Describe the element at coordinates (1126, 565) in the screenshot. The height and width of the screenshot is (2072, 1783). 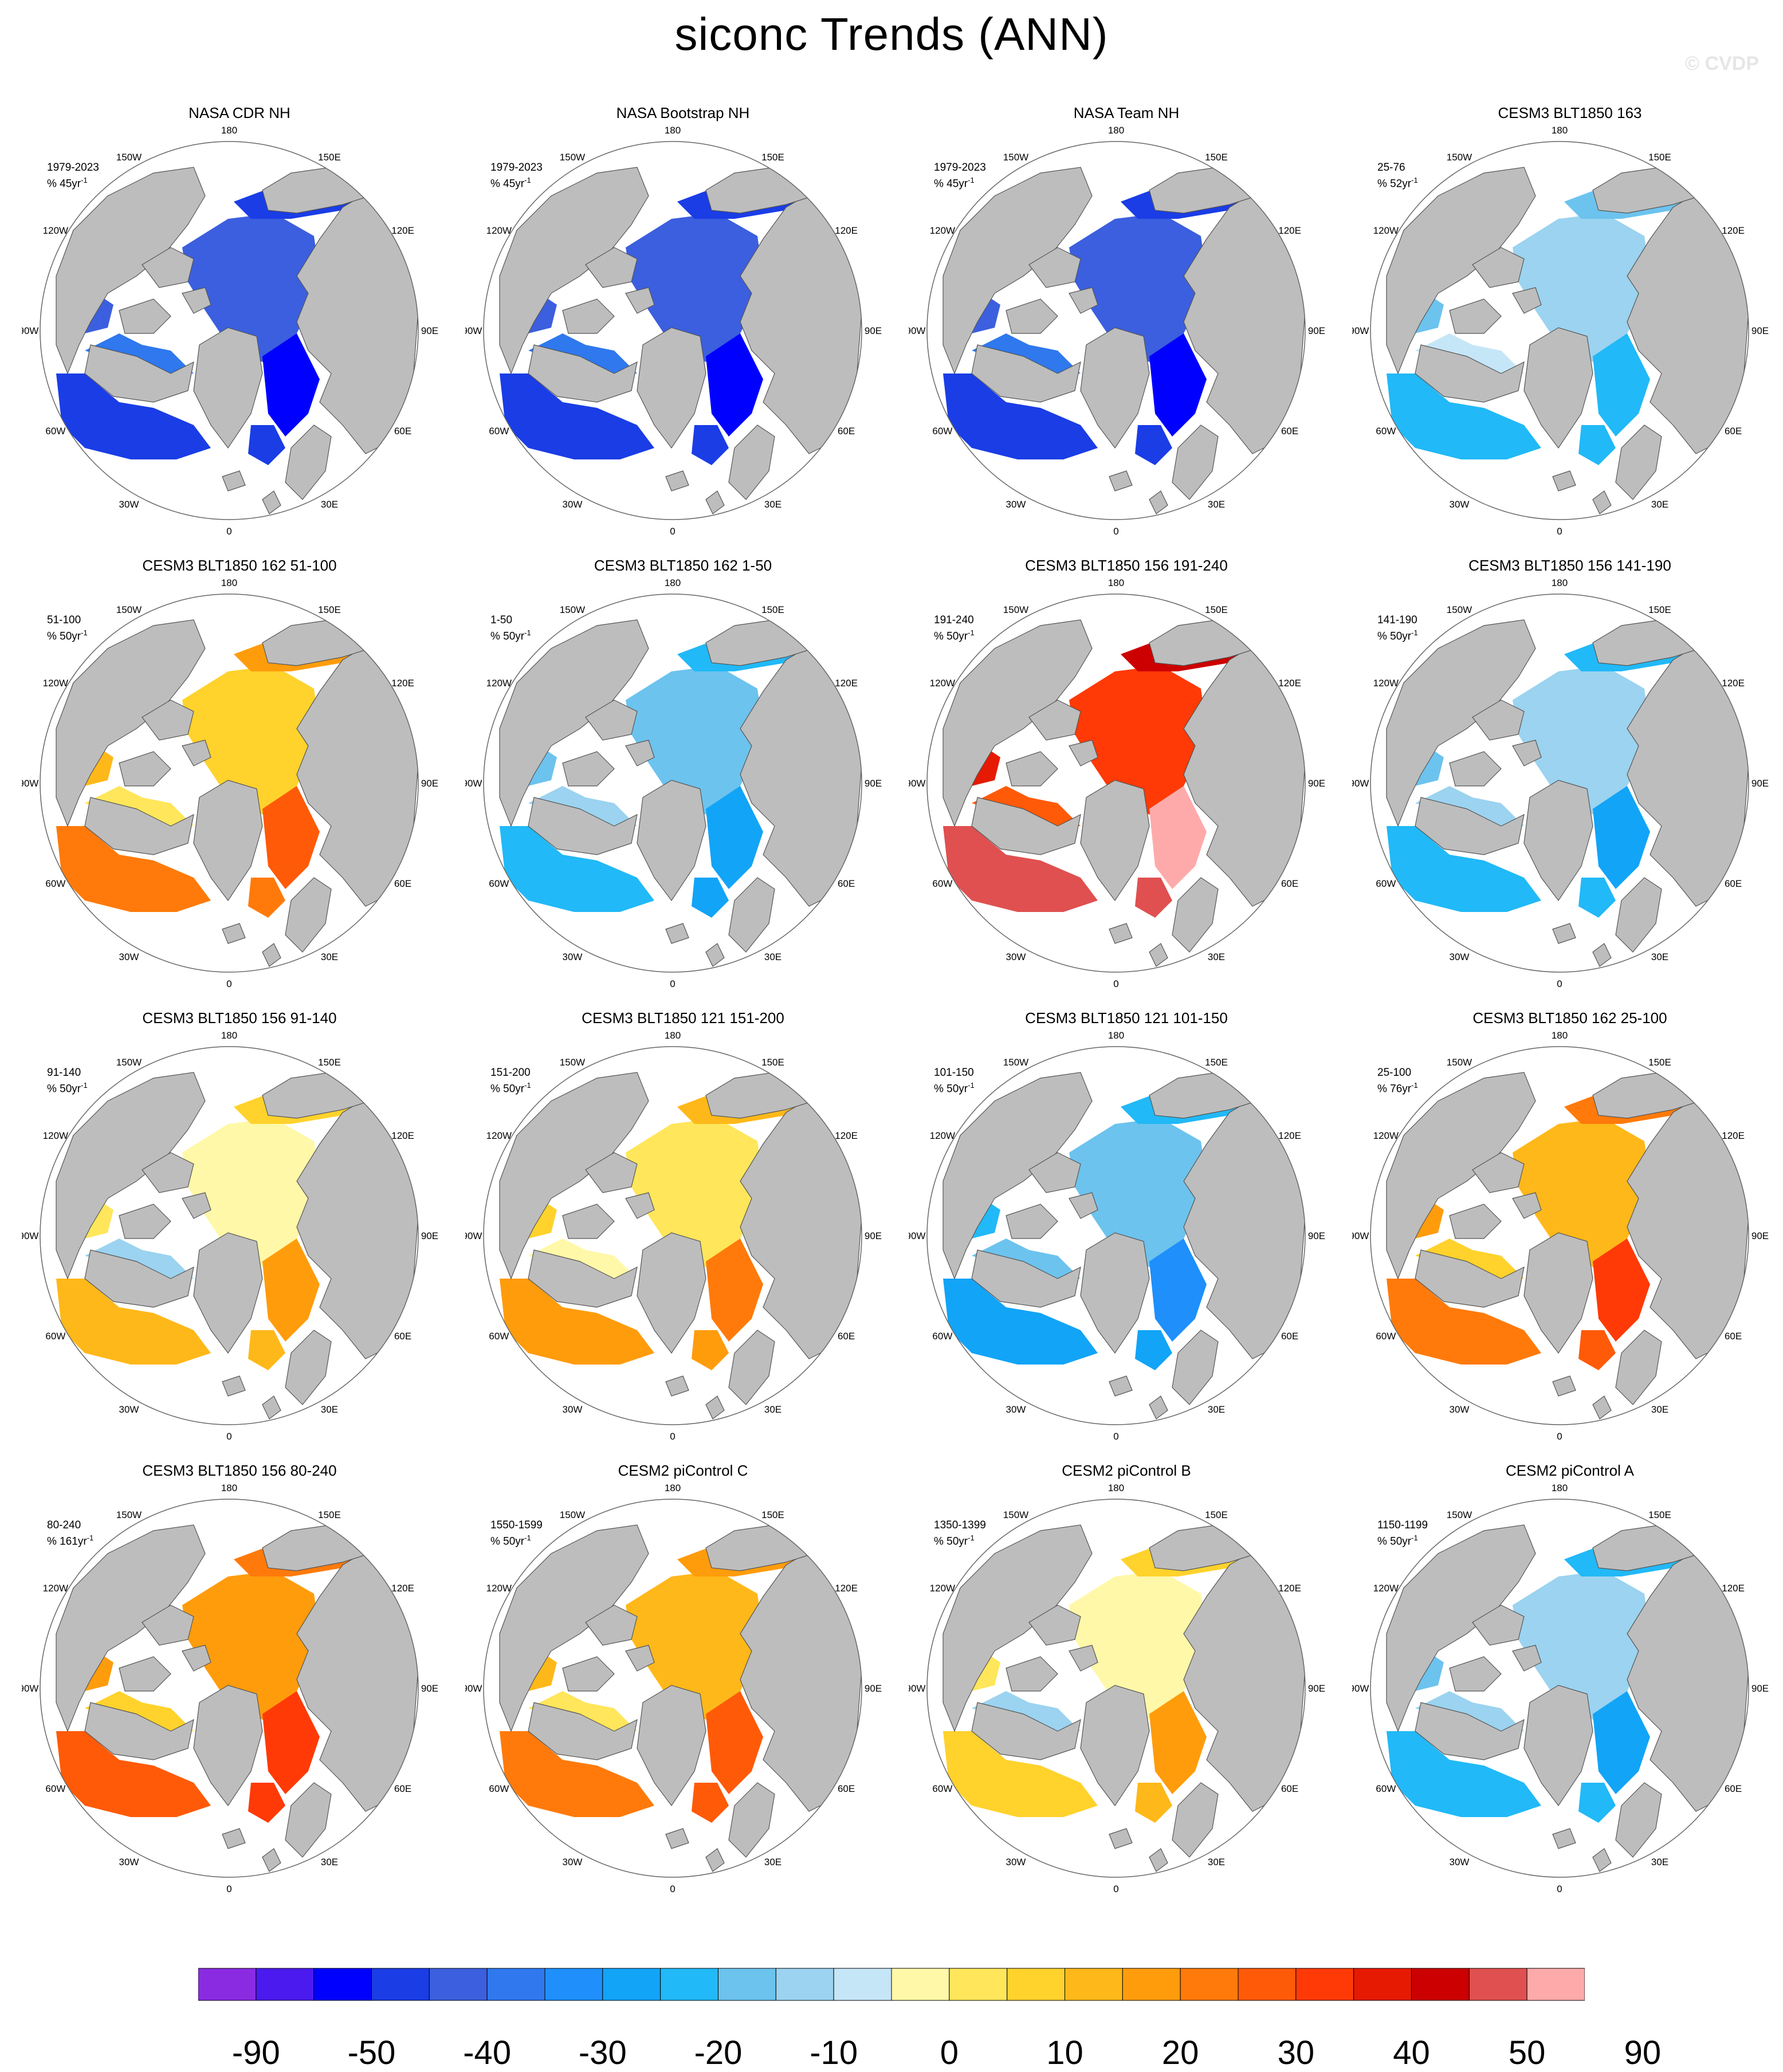
I see `panel-title: CESM3 BLT1850 156 191-240` at that location.